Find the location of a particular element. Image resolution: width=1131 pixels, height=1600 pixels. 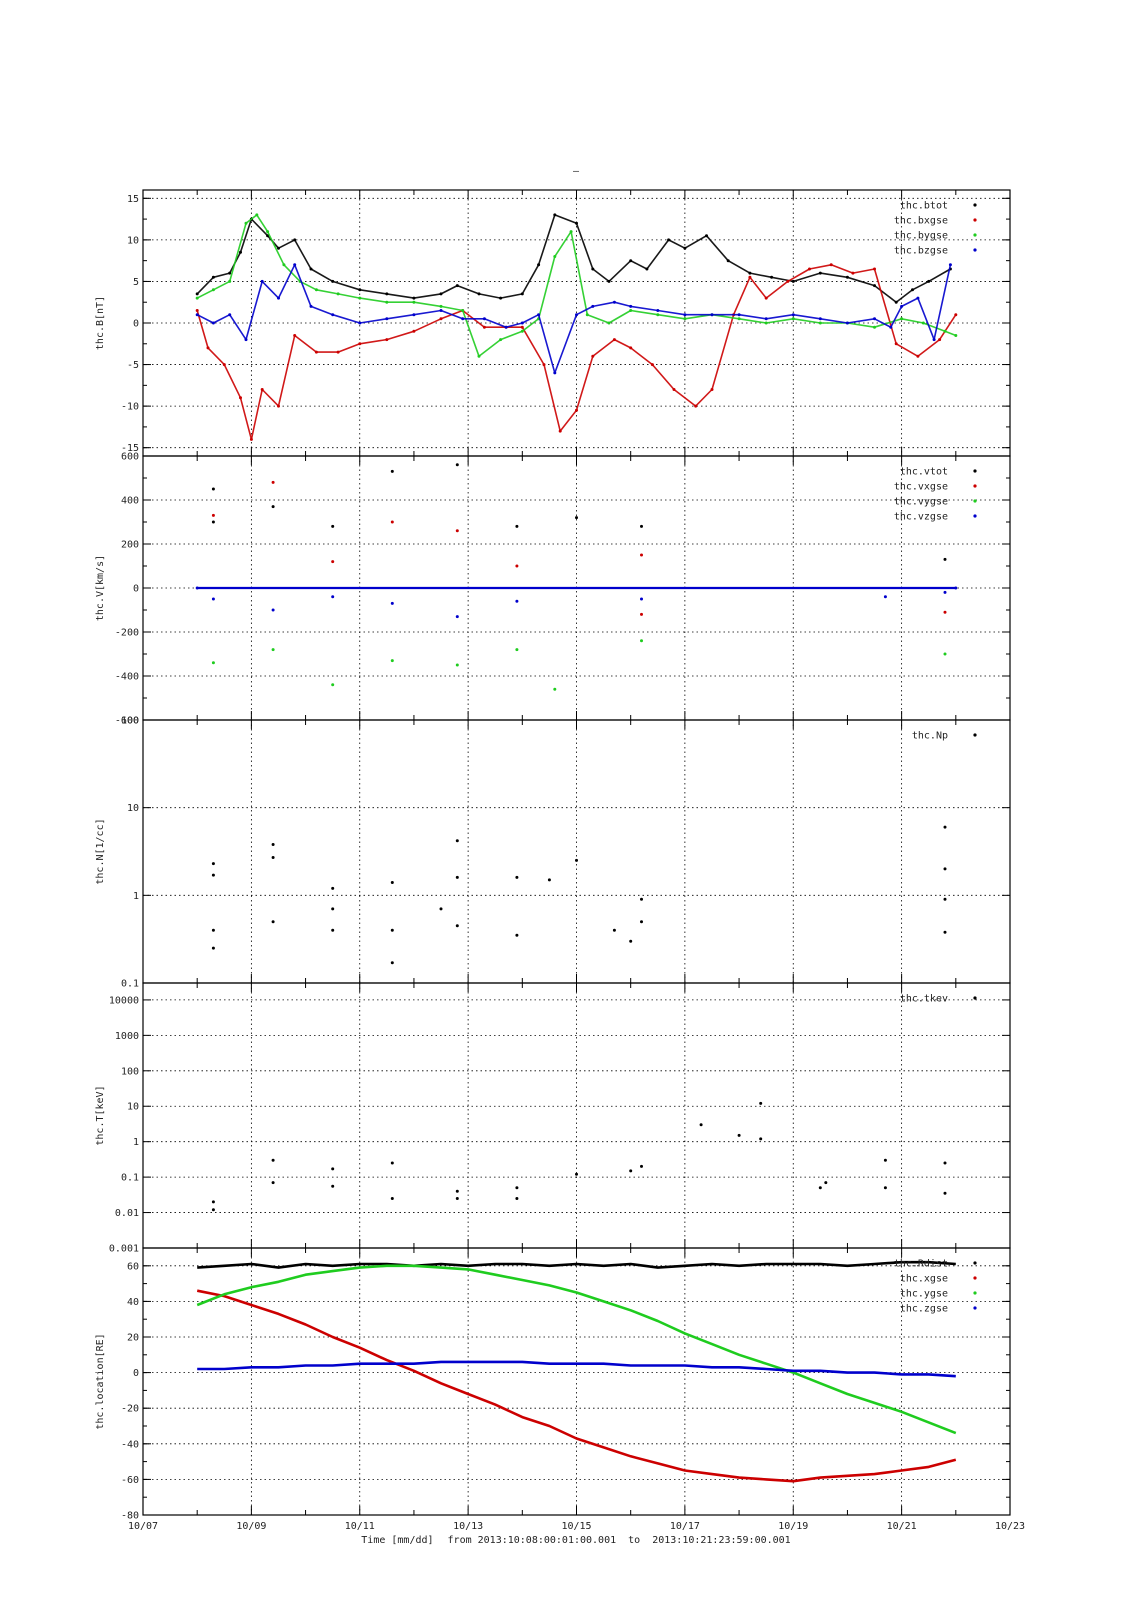

y-axis-label: thc.T[keV] is located at coordinates (100, 1115).